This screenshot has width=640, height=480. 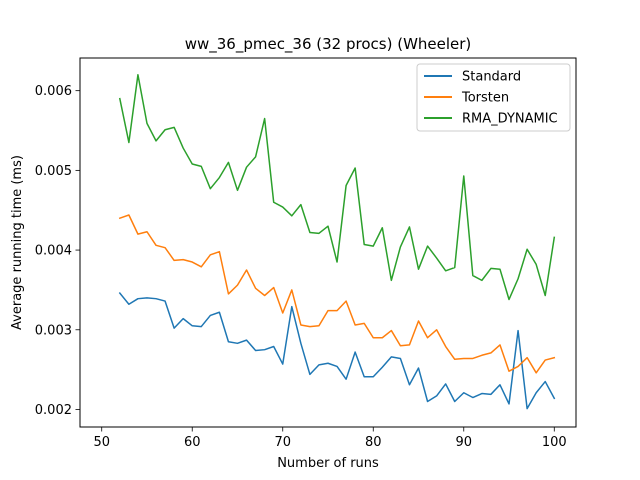 I want to click on legend-box, so click(x=493, y=97).